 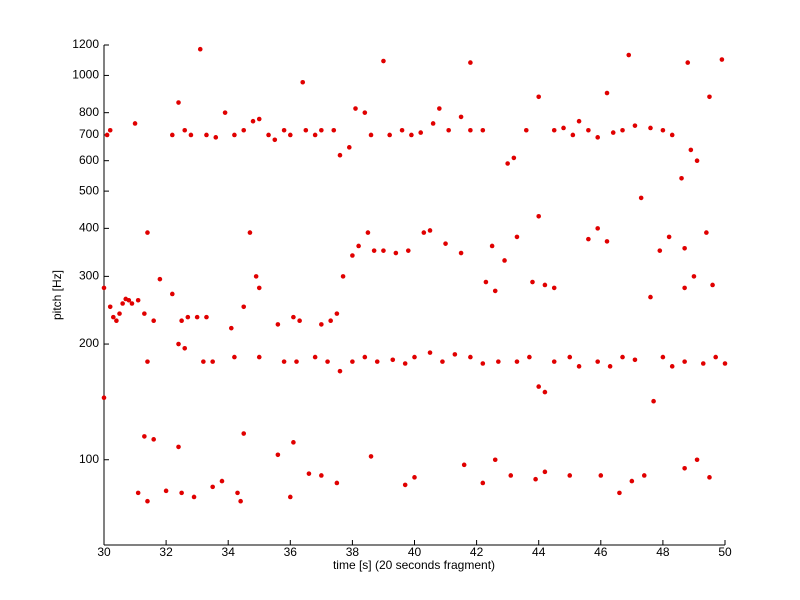 I want to click on y-tick-label: 300, so click(x=89, y=276).